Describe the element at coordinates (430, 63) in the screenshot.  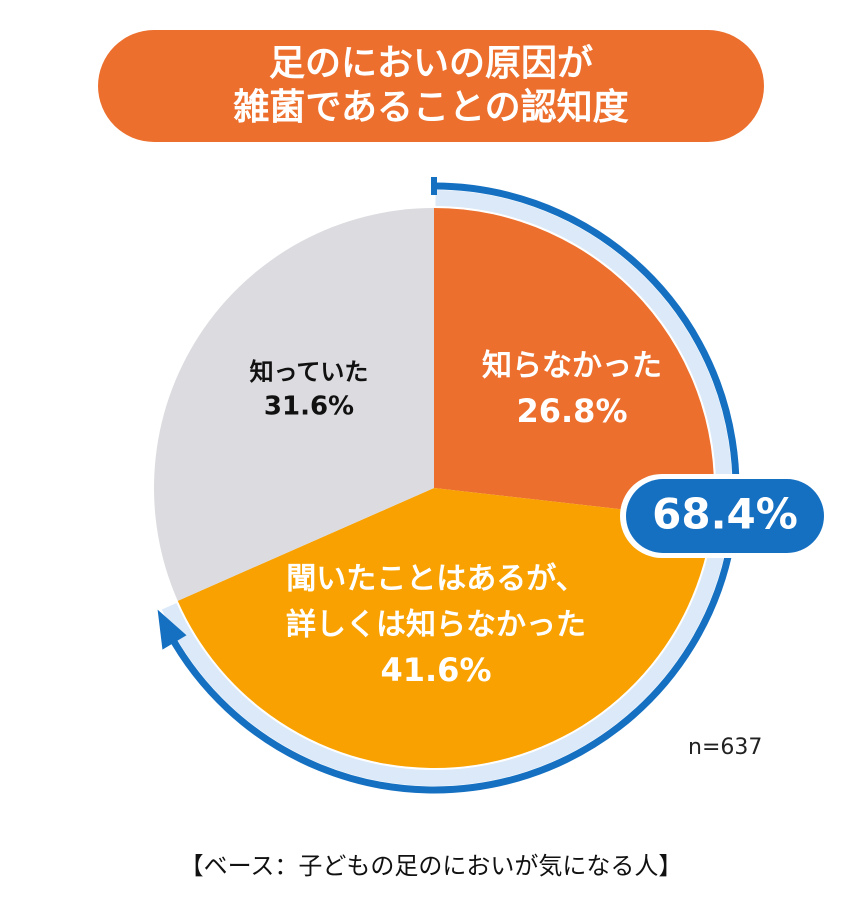
I see `title-line-1: 足のにおいの原因が` at that location.